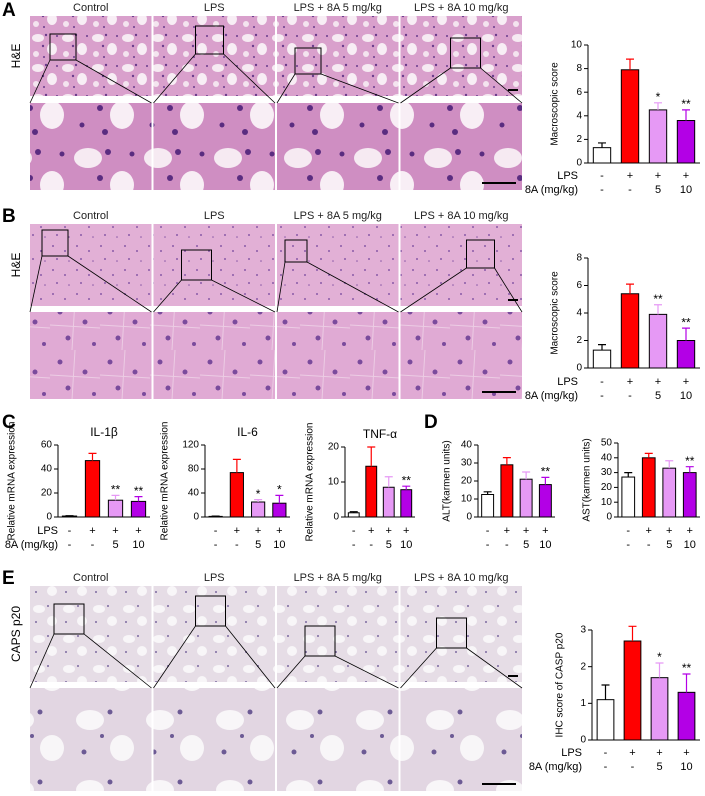  What do you see at coordinates (447, 481) in the screenshot?
I see `y-axis-label: ALT(karmen units)` at bounding box center [447, 481].